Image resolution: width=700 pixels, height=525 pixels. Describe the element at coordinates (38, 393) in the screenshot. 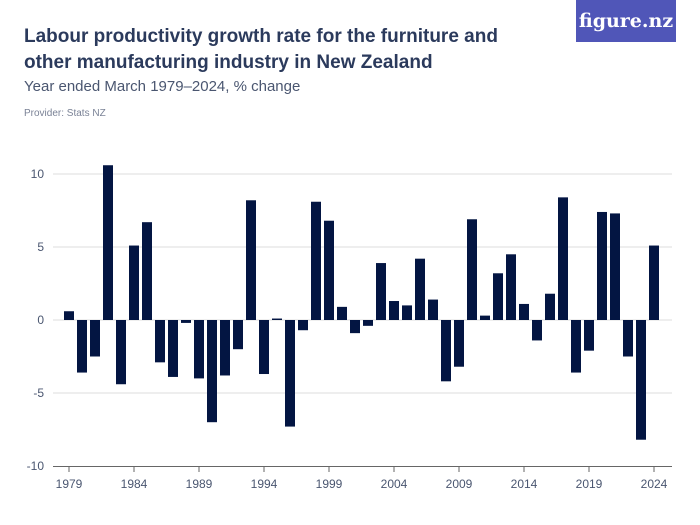

I see `y-tick-label: -5` at that location.